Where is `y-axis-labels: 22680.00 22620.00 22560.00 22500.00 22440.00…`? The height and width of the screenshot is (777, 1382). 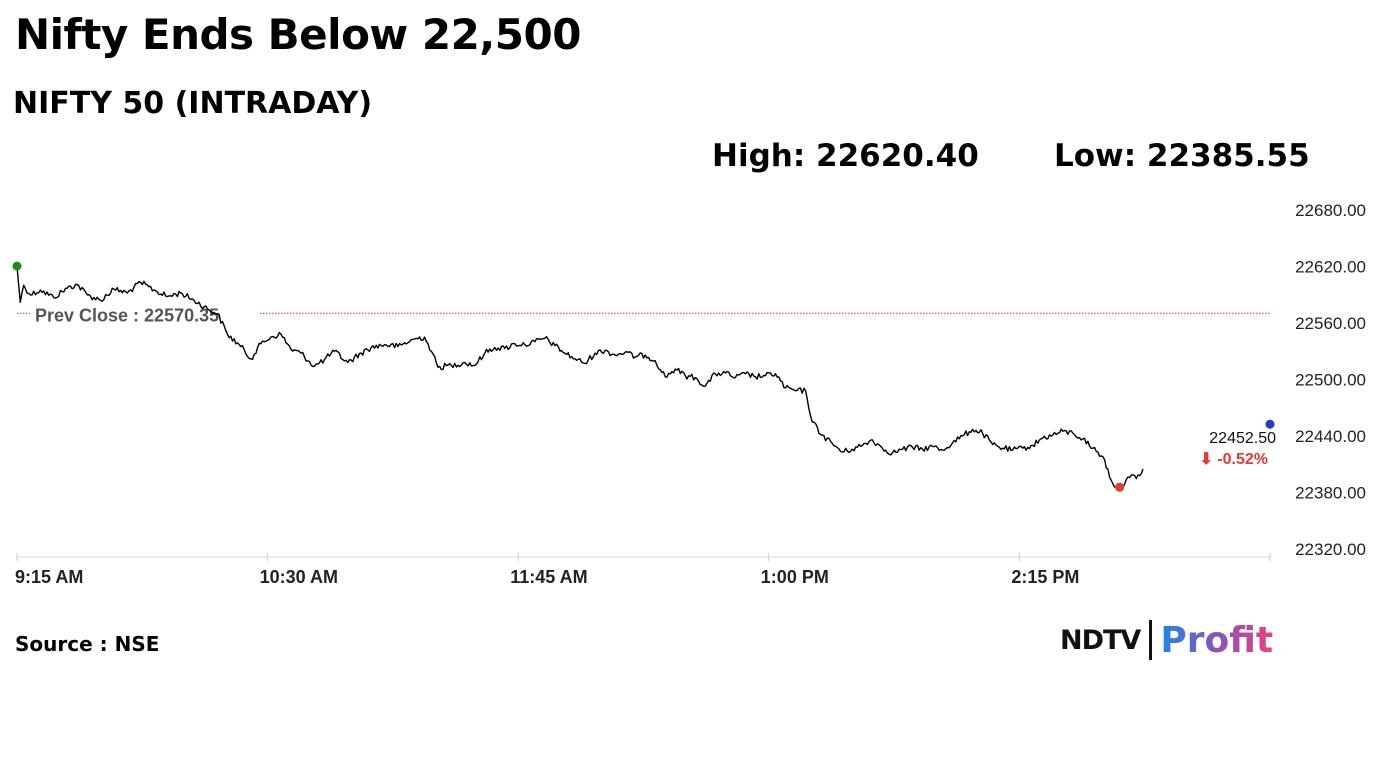
y-axis-labels: 22680.00 22620.00 22560.00 22500.00 22440.00… is located at coordinates (1330, 380).